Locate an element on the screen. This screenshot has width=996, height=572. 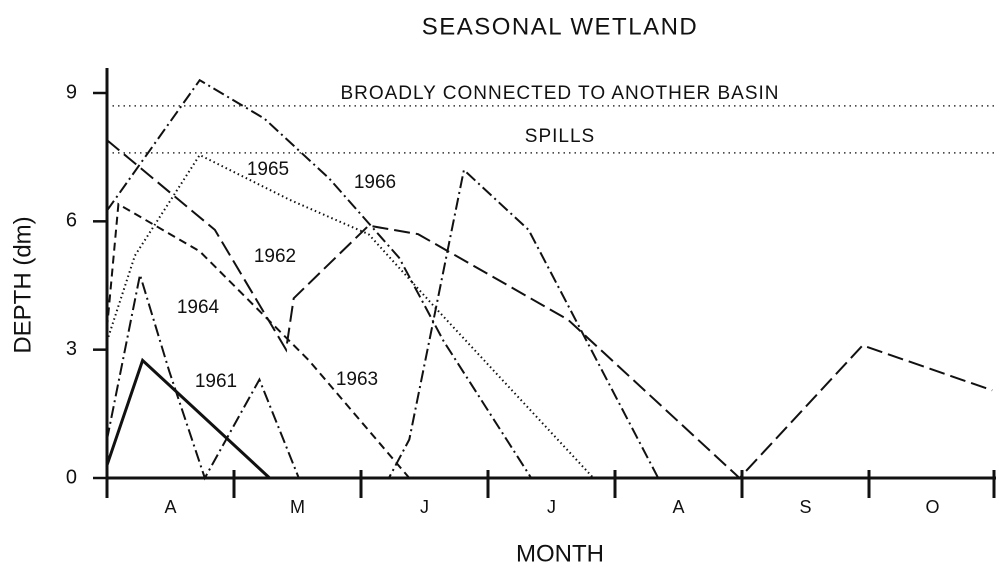
x-axis-label: MONTH is located at coordinates (560, 553).